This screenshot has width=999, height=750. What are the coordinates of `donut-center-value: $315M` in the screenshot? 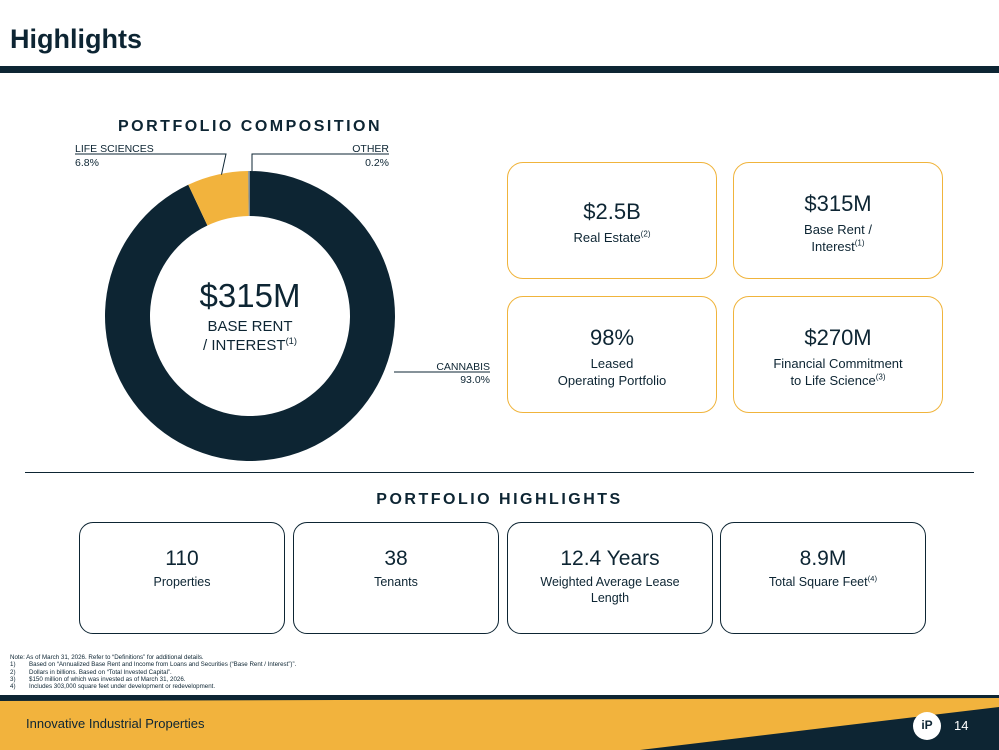 It's located at (250, 295).